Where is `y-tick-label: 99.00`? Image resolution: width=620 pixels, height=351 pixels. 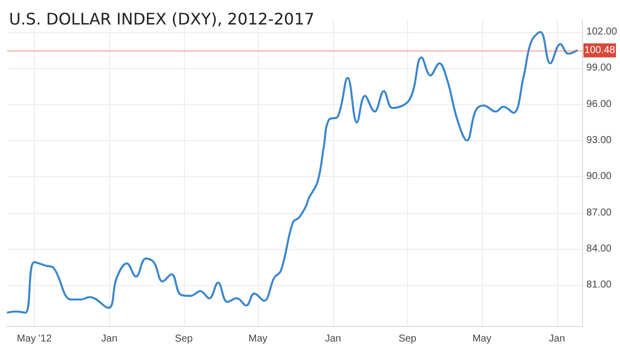 y-tick-label: 99.00 is located at coordinates (599, 68).